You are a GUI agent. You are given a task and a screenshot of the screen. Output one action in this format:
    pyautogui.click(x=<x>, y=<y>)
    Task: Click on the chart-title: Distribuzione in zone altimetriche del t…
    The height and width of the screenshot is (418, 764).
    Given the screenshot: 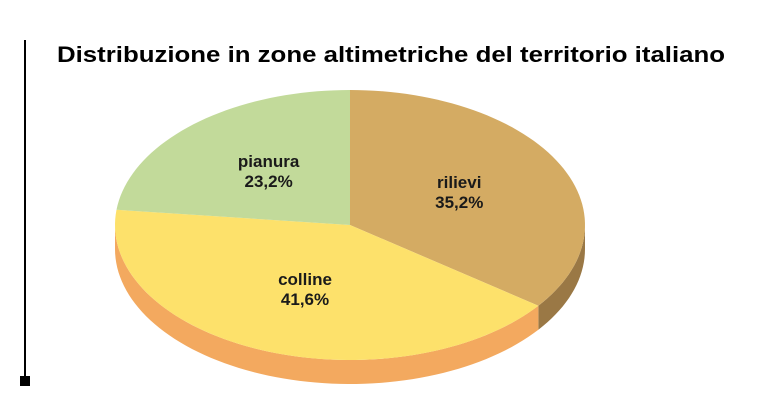 What is the action you would take?
    pyautogui.click(x=391, y=54)
    